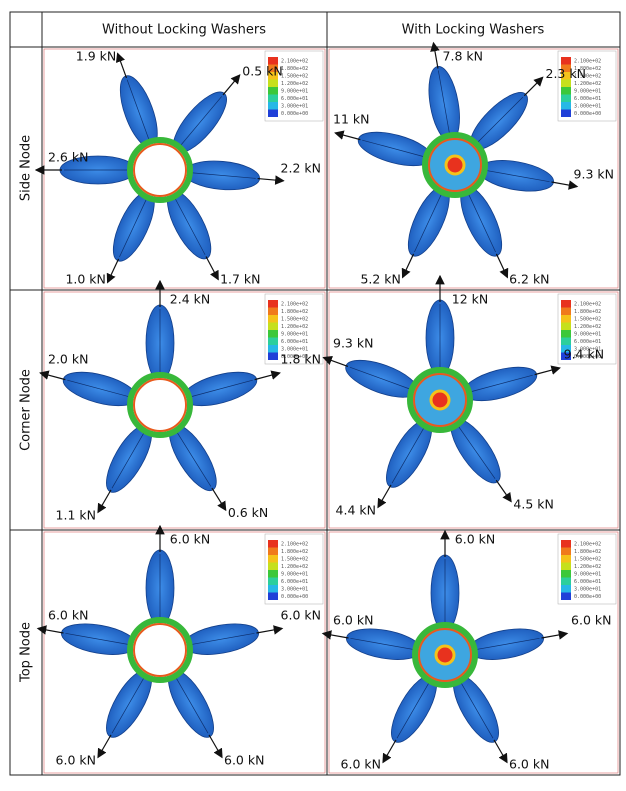 The height and width of the screenshot is (791, 626). I want to click on load-label: 11 kN, so click(351, 118).